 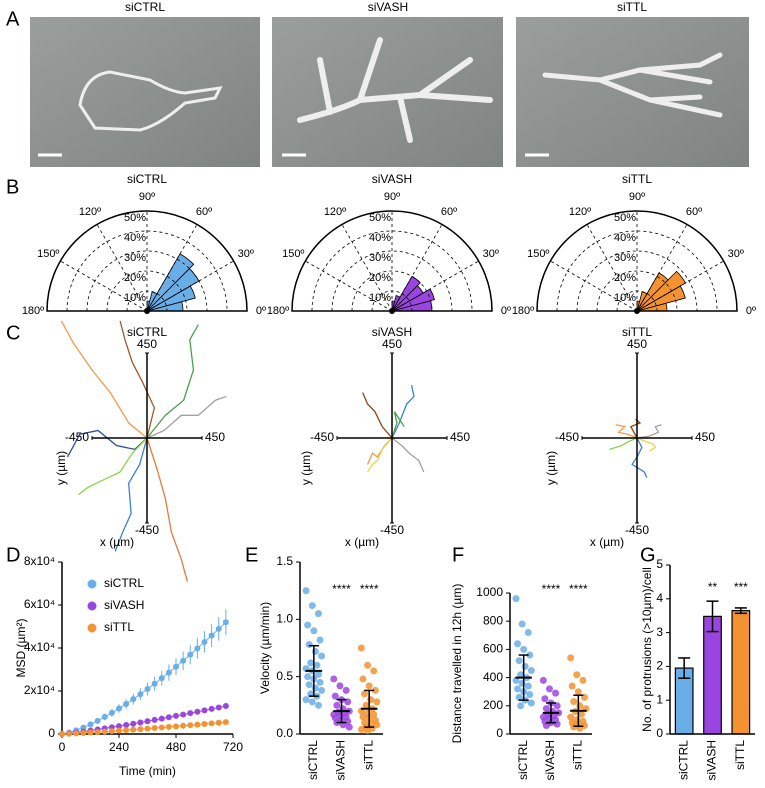 I want to click on angle-tick-label: 180º, so click(x=523, y=311).